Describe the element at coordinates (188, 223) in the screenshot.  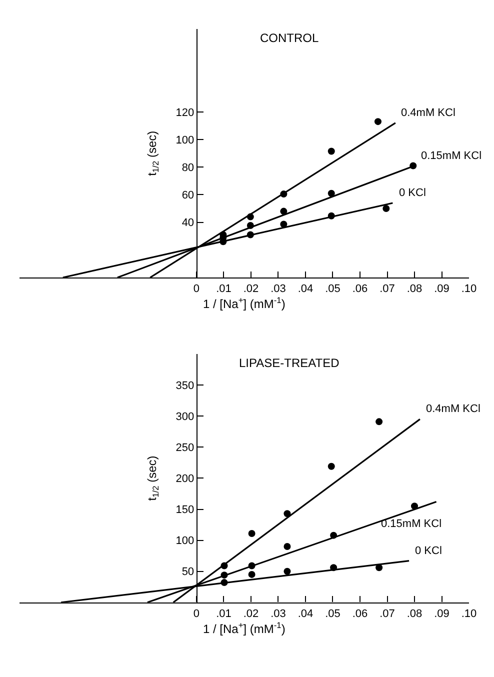
I see `y-tick-label: 40` at that location.